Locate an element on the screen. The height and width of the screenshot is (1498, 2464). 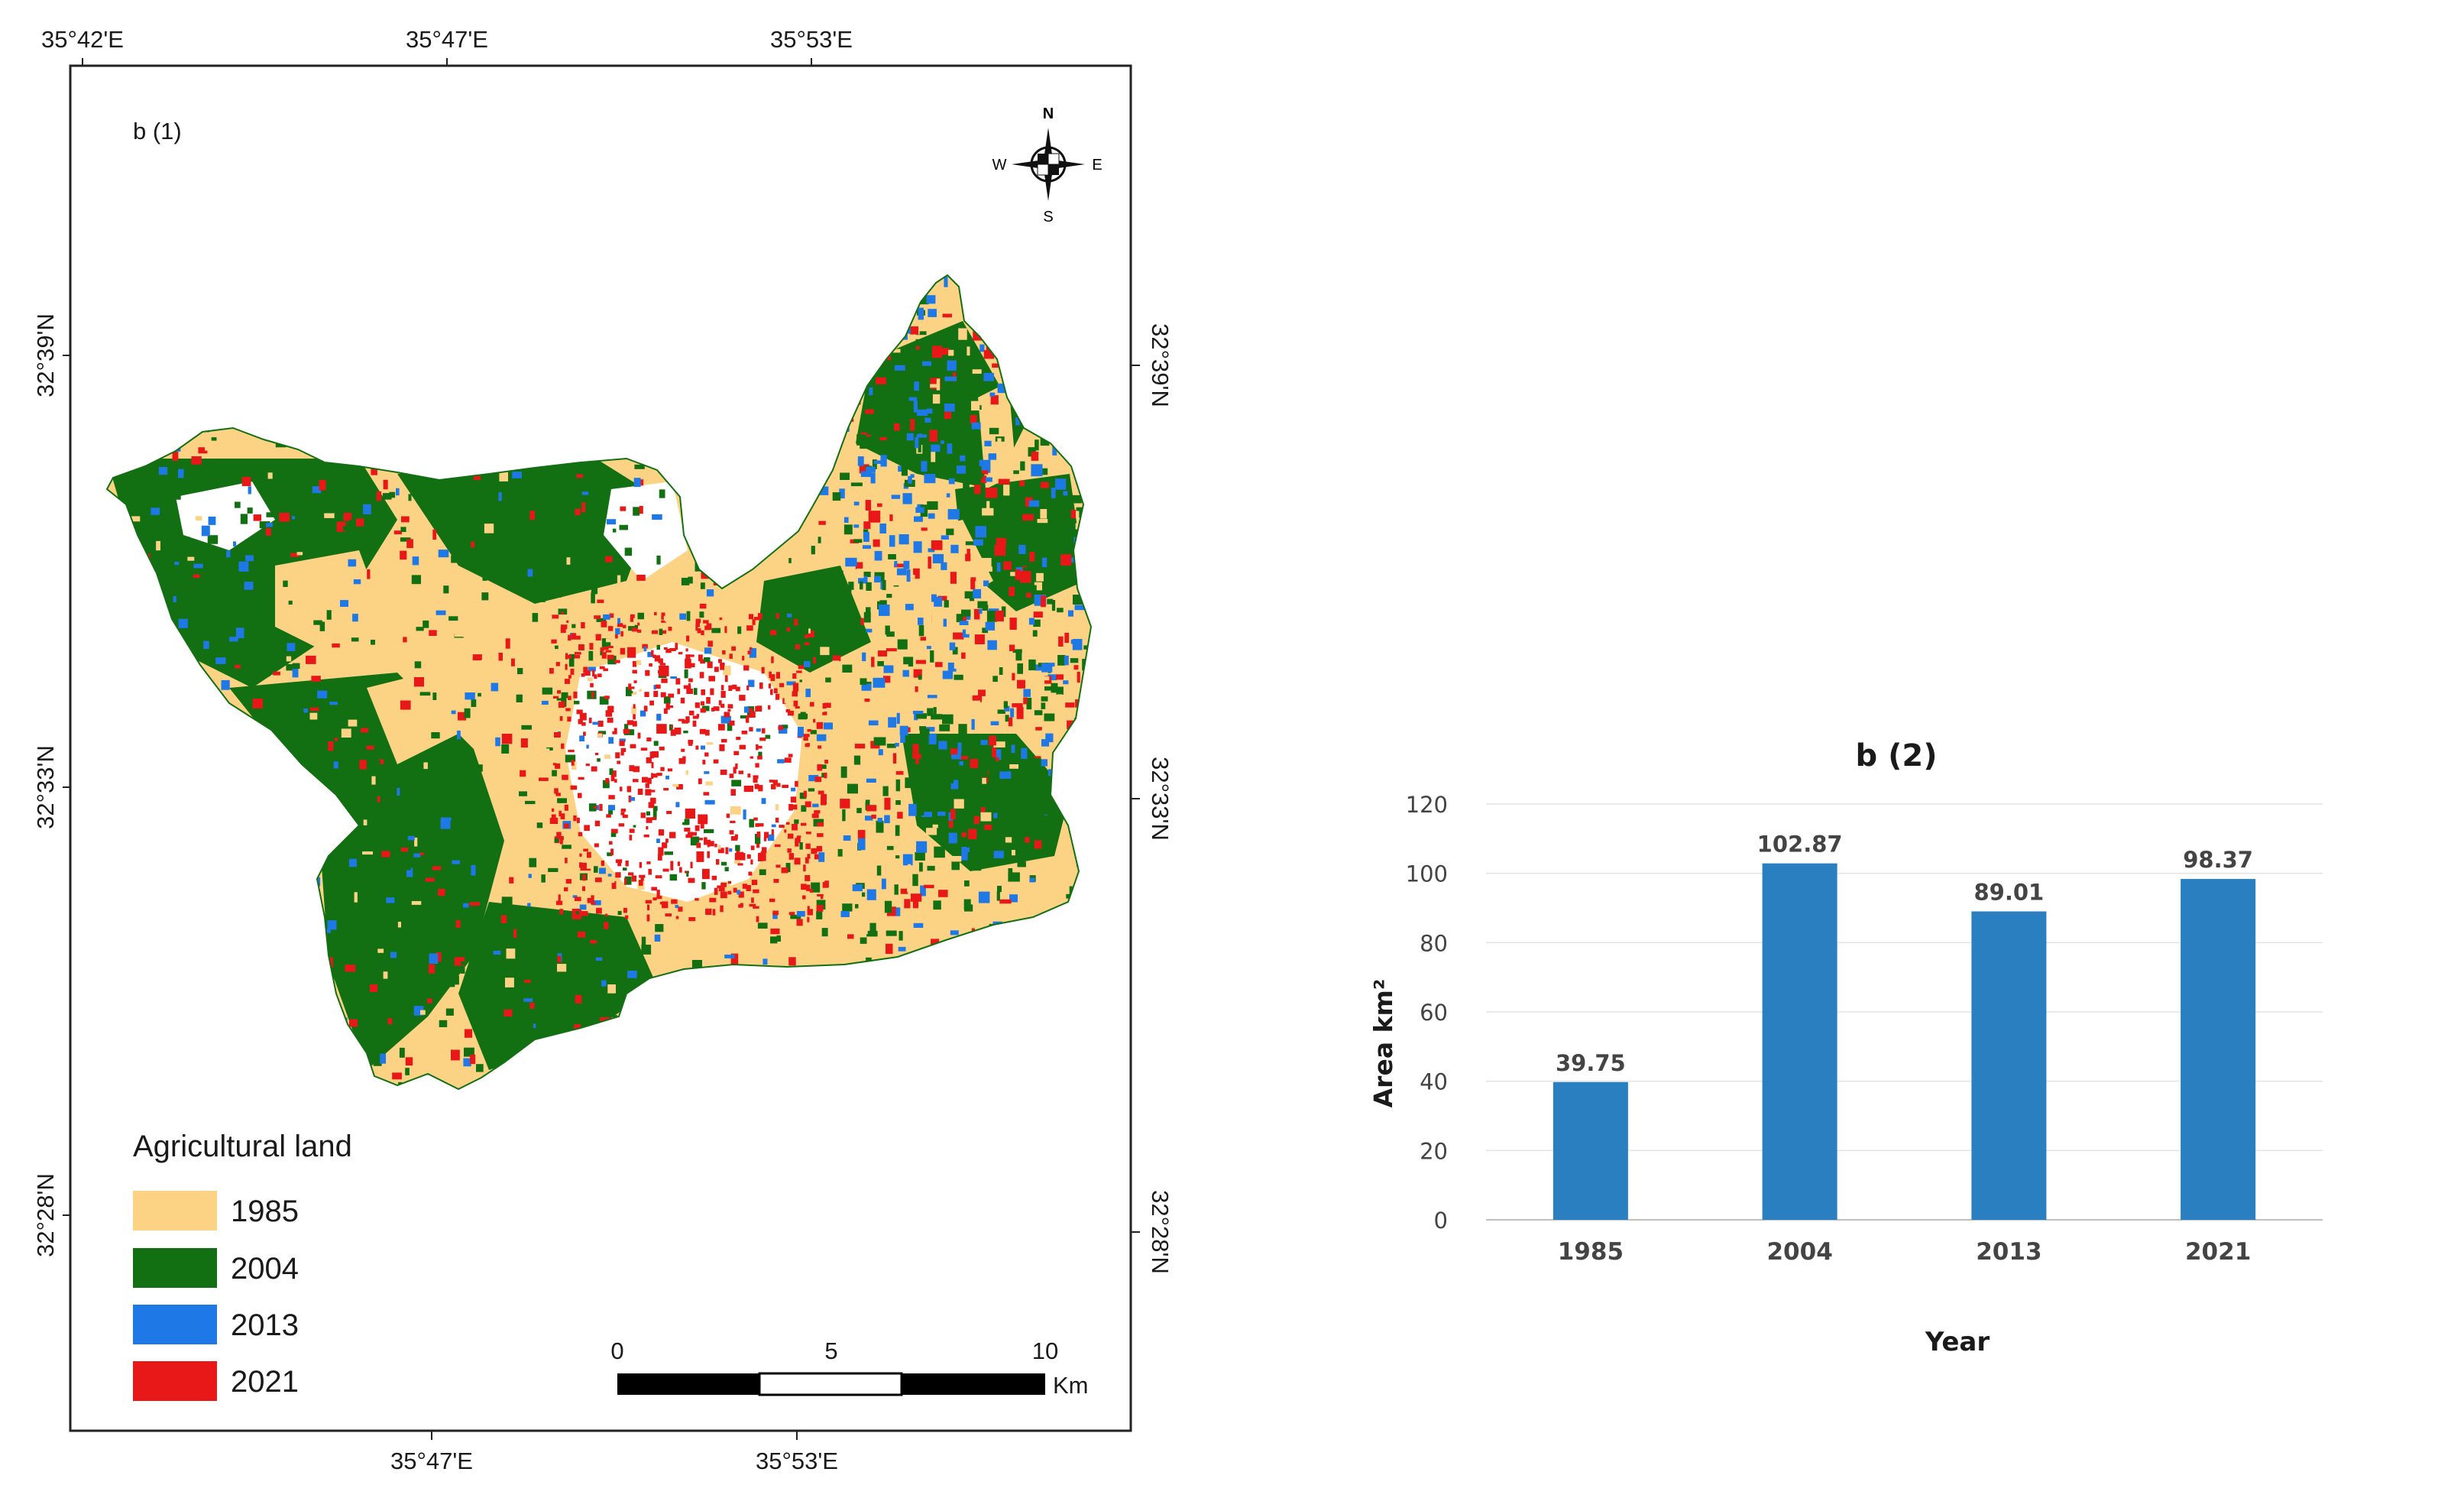
northwest-gap is located at coordinates (225, 515).